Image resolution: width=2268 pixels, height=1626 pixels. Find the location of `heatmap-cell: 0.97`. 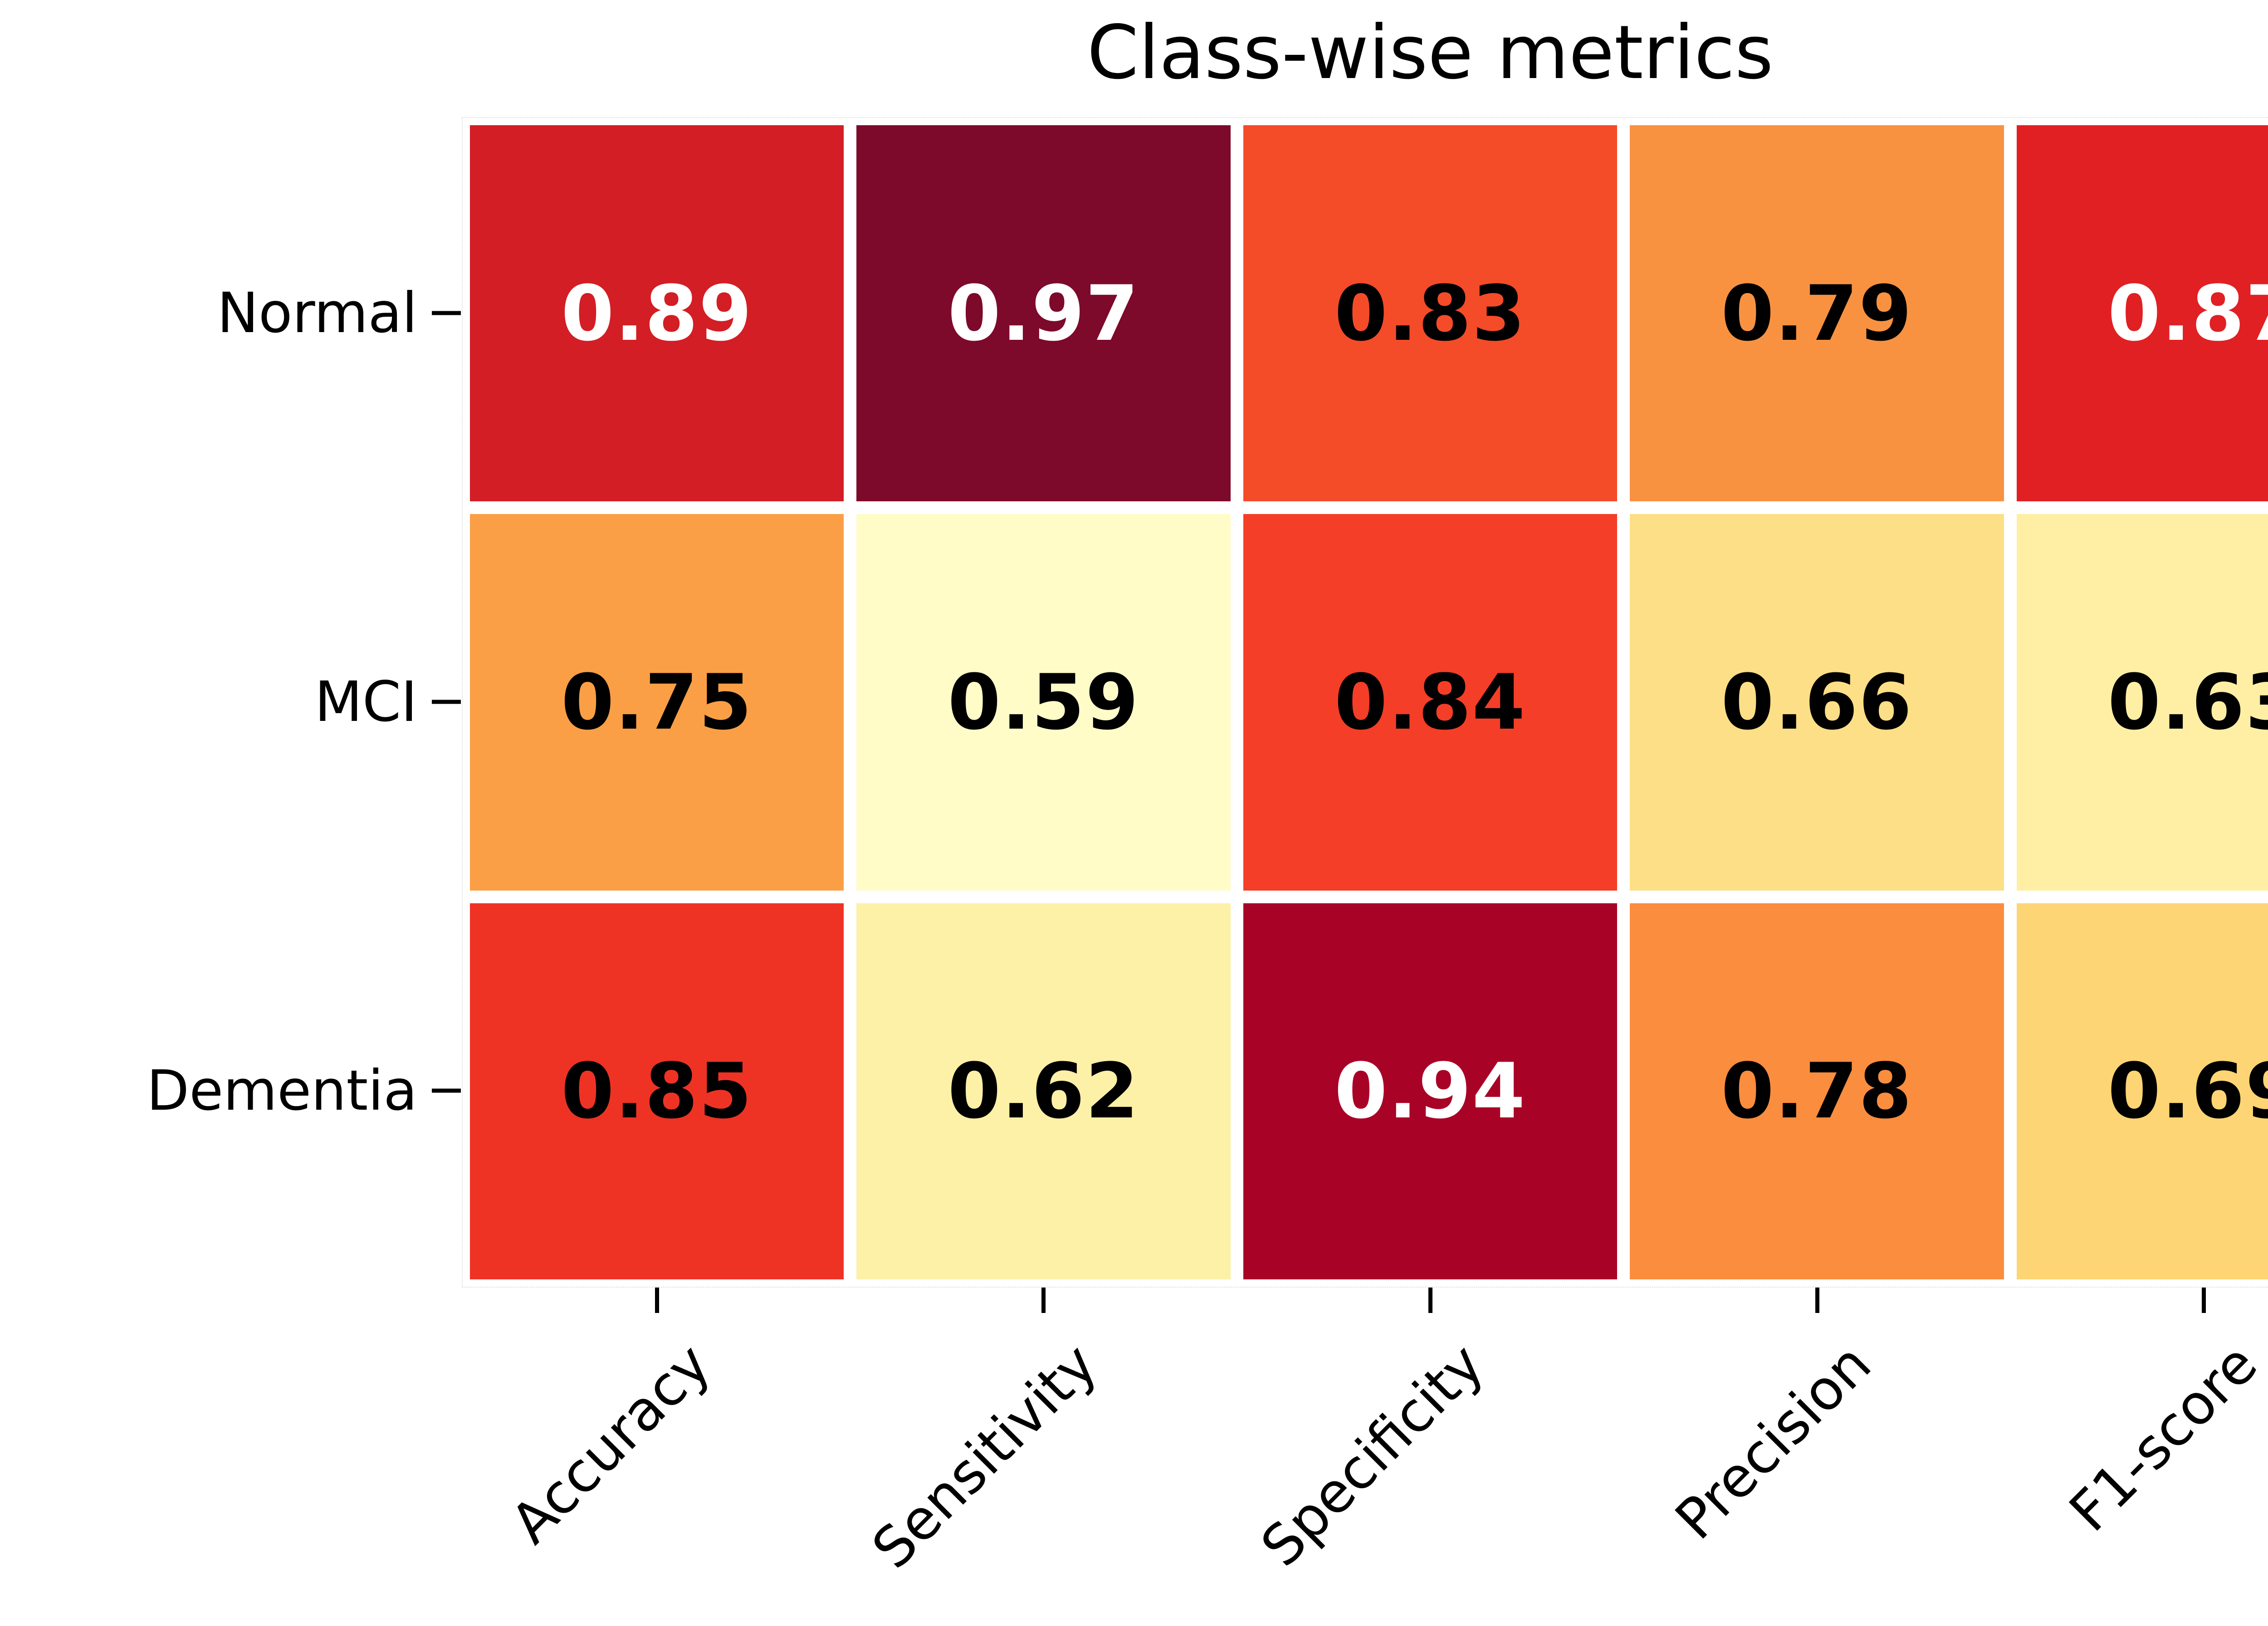

heatmap-cell: 0.97 is located at coordinates (1044, 313).